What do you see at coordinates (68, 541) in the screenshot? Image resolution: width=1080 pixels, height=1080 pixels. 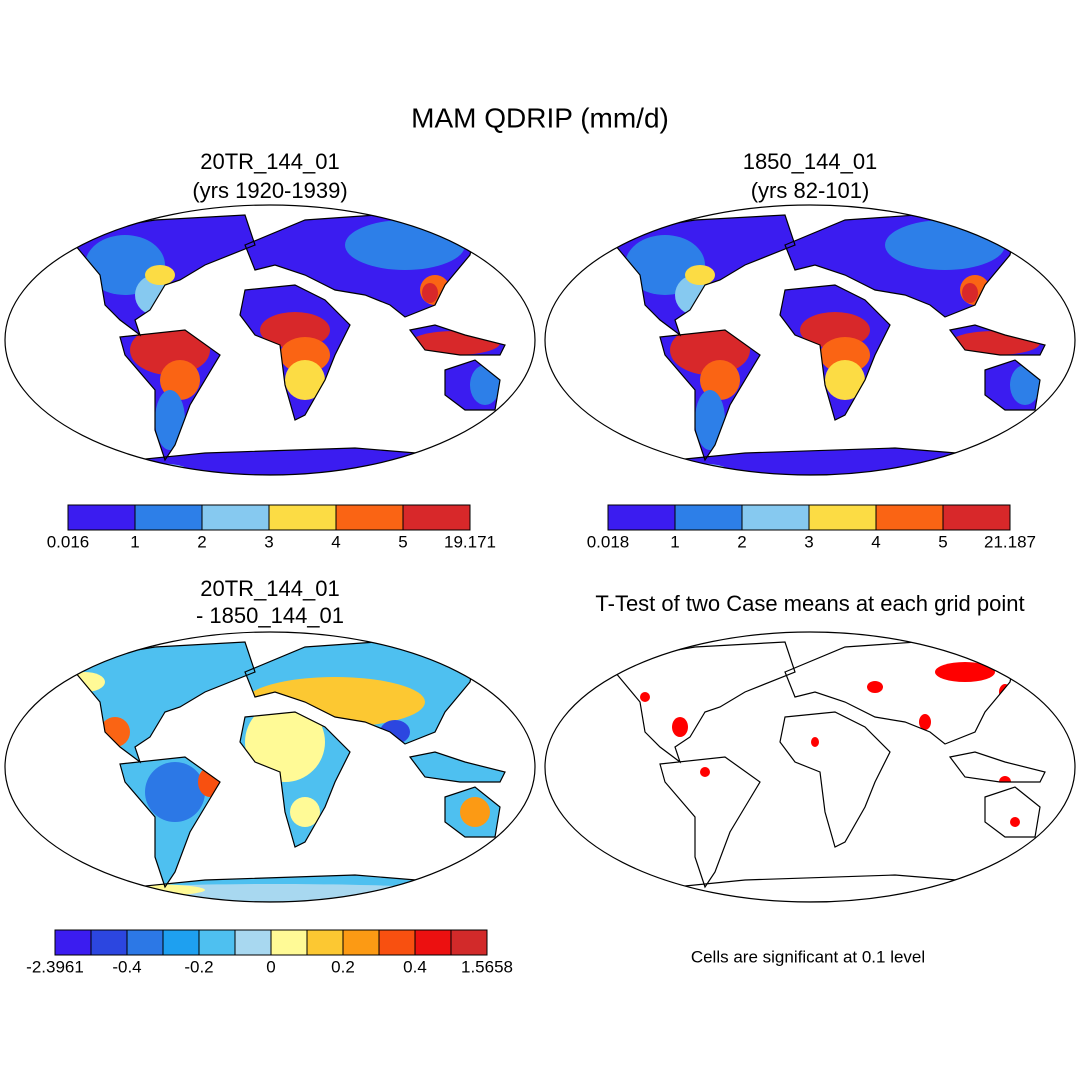 I see `colorbar-label: 0.016` at bounding box center [68, 541].